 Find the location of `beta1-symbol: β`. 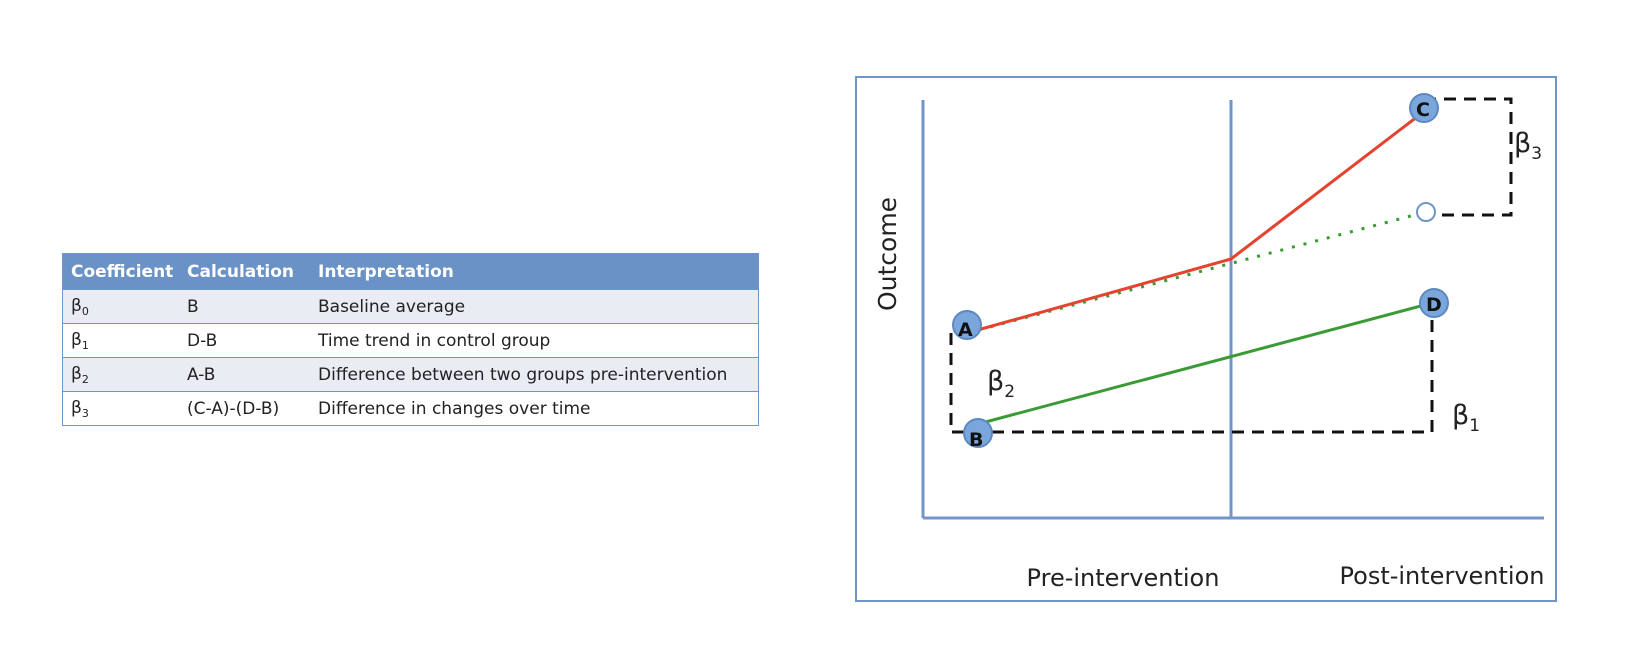

beta1-symbol: β is located at coordinates (1460, 415).